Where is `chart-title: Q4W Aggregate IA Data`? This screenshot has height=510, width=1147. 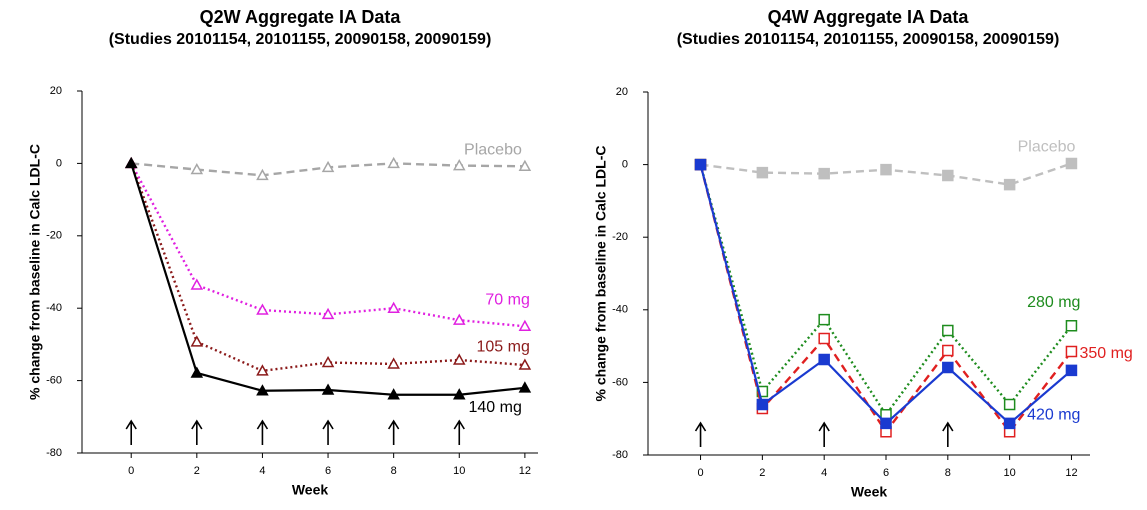
chart-title: Q4W Aggregate IA Data is located at coordinates (869, 17).